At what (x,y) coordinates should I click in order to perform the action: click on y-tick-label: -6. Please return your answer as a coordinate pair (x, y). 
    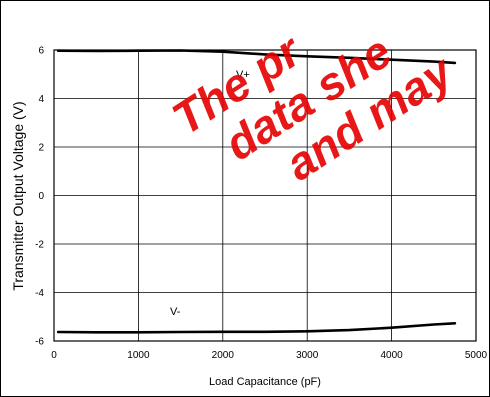
    Looking at the image, I should click on (39, 342).